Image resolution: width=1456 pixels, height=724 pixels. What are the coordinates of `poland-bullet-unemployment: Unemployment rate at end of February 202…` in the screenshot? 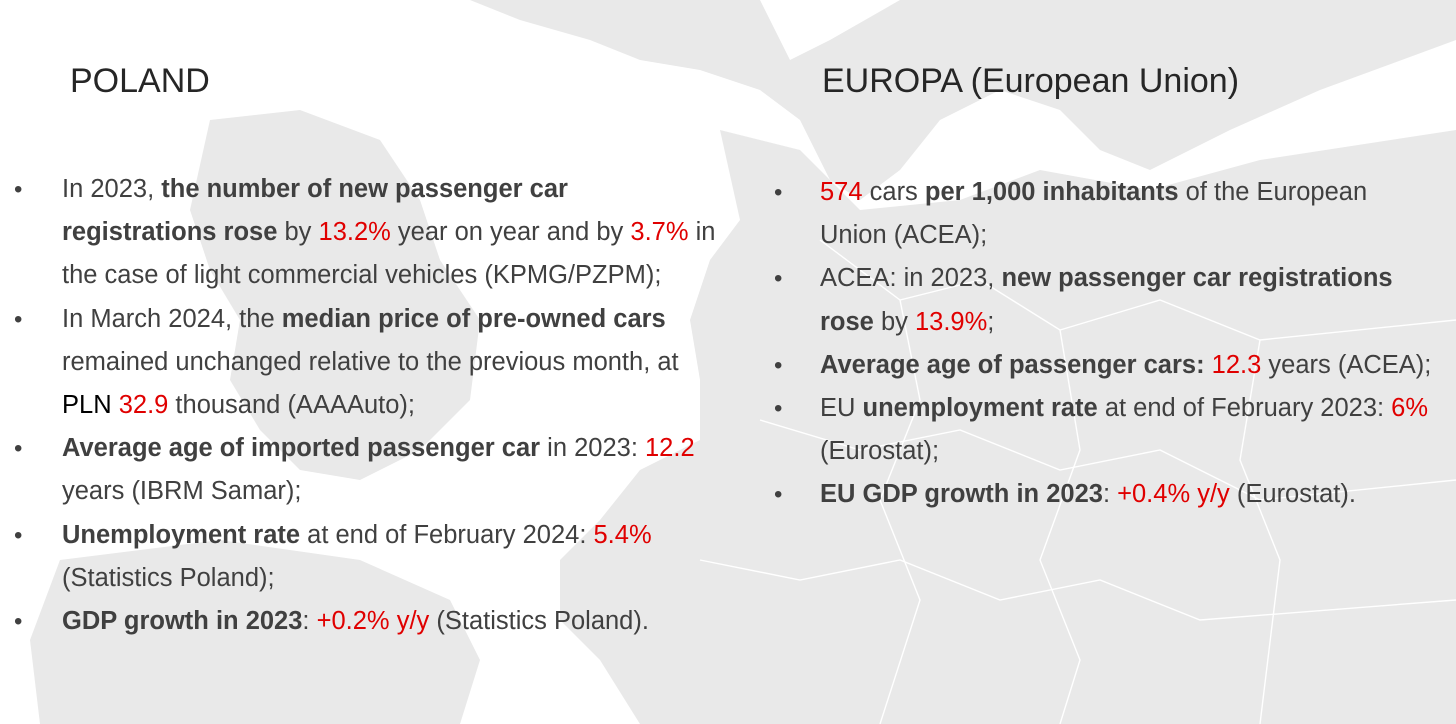 It's located at (368, 557).